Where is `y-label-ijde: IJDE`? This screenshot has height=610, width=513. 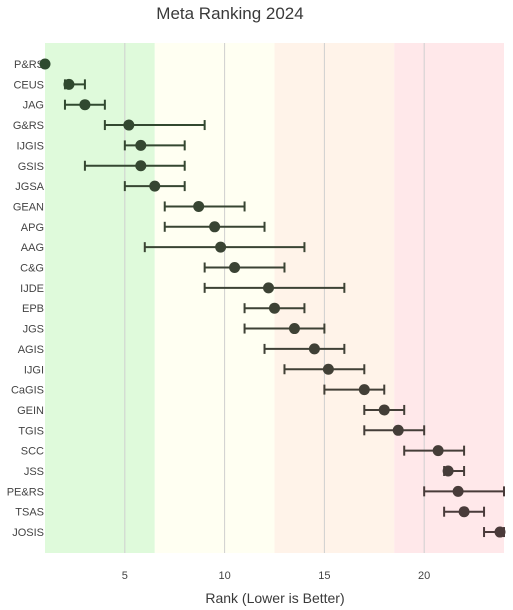 y-label-ijde: IJDE is located at coordinates (32, 289).